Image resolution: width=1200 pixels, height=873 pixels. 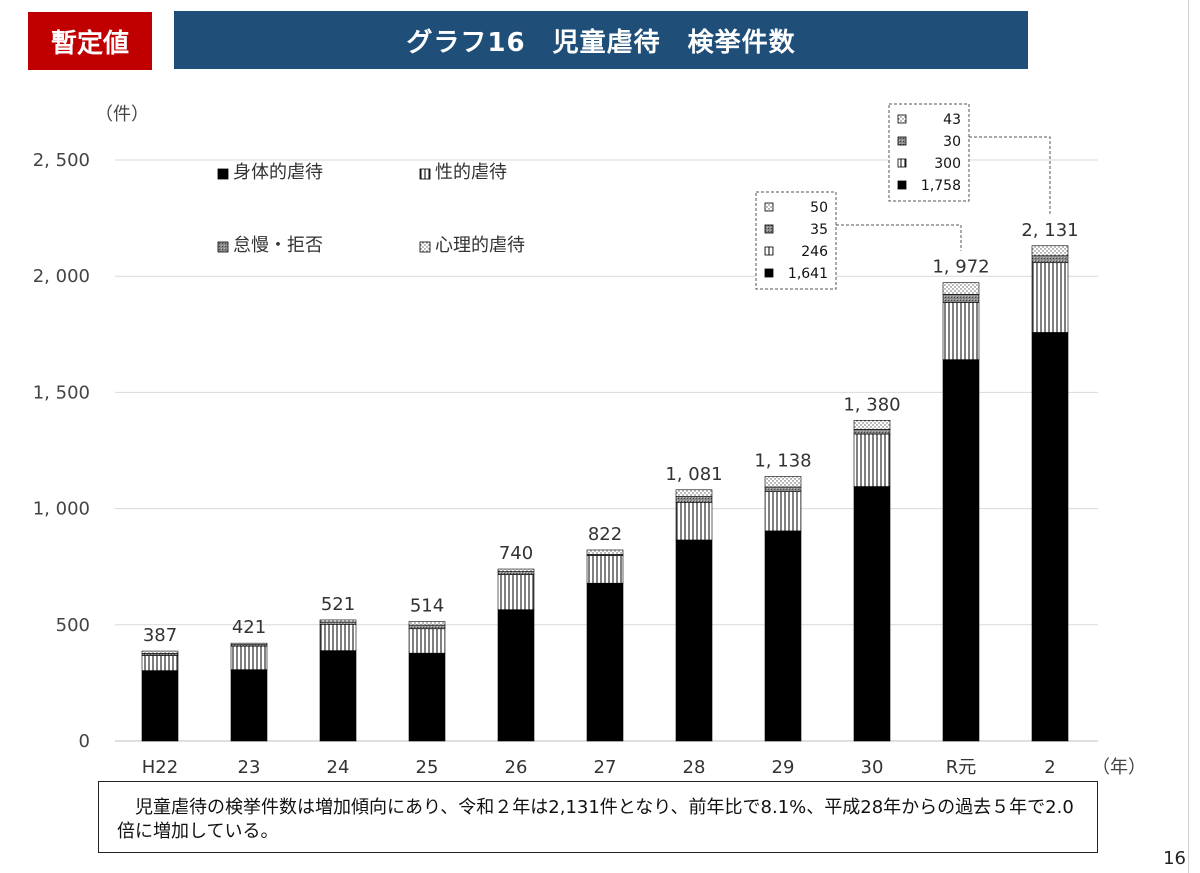 What do you see at coordinates (819, 208) in the screenshot?
I see `callout-value: 50` at bounding box center [819, 208].